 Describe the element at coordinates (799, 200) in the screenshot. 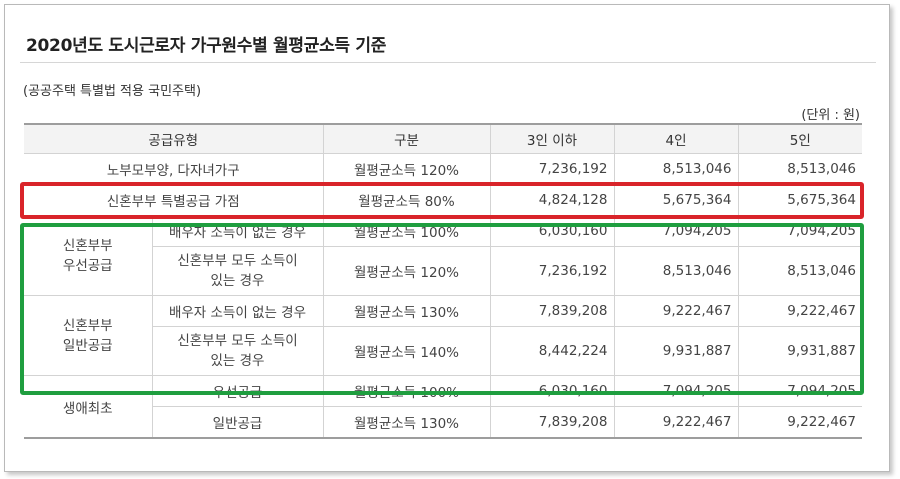

I see `value-5-cell: 5,675,364` at that location.